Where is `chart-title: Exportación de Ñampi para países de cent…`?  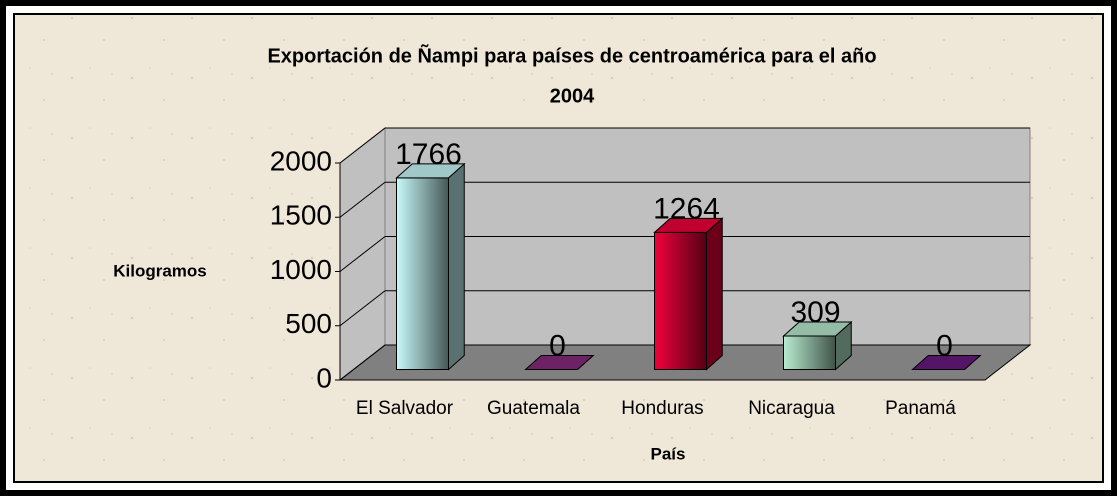 chart-title: Exportación de Ñampi para países de cent… is located at coordinates (571, 55).